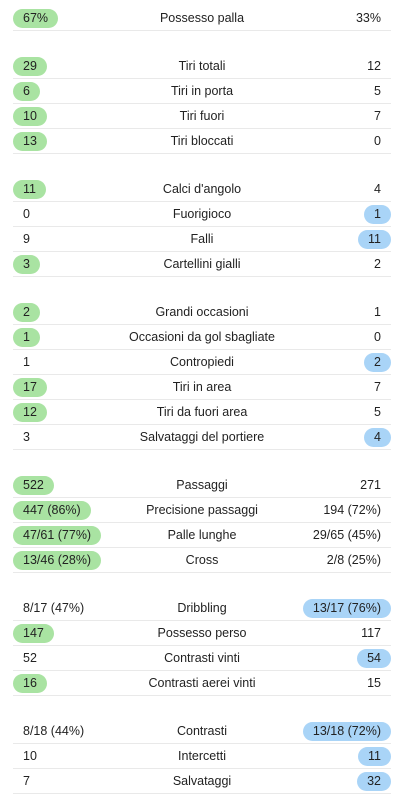 This screenshot has width=404, height=802. I want to click on stat-row: 3 Cartellini gialli 2, so click(202, 265).